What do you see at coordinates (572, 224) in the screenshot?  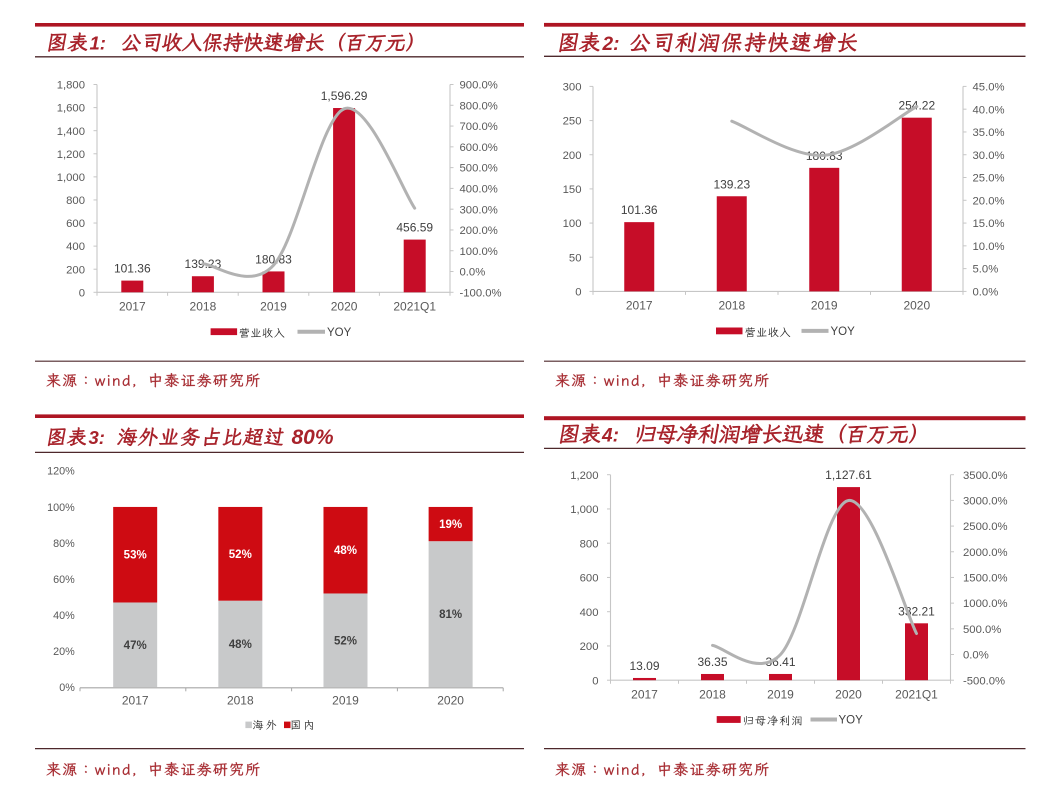 I see `svg-text: 100` at bounding box center [572, 224].